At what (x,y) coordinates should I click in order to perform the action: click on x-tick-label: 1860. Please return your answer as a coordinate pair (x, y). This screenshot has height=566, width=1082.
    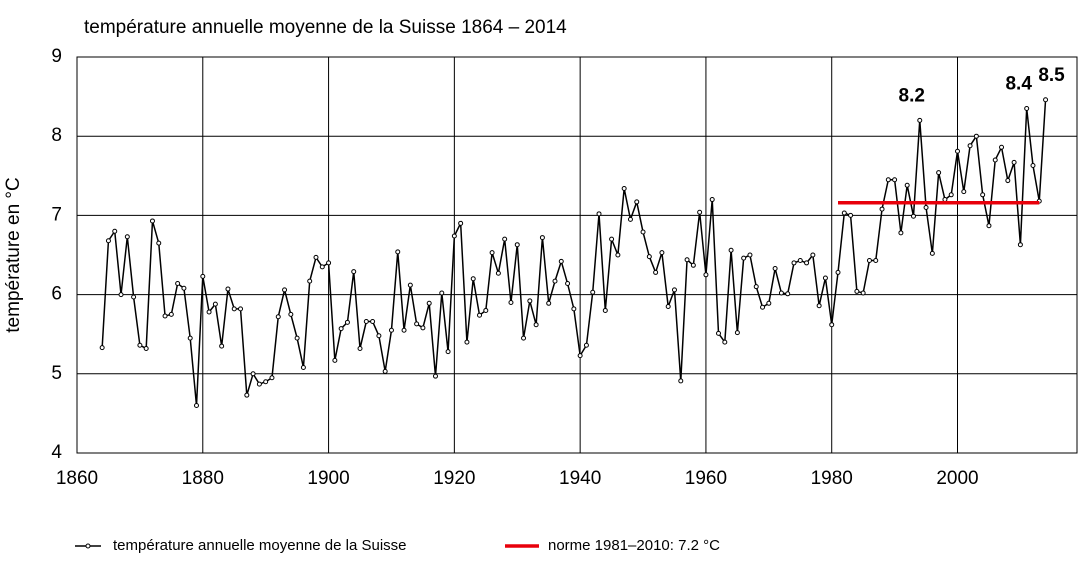
    Looking at the image, I should click on (77, 478).